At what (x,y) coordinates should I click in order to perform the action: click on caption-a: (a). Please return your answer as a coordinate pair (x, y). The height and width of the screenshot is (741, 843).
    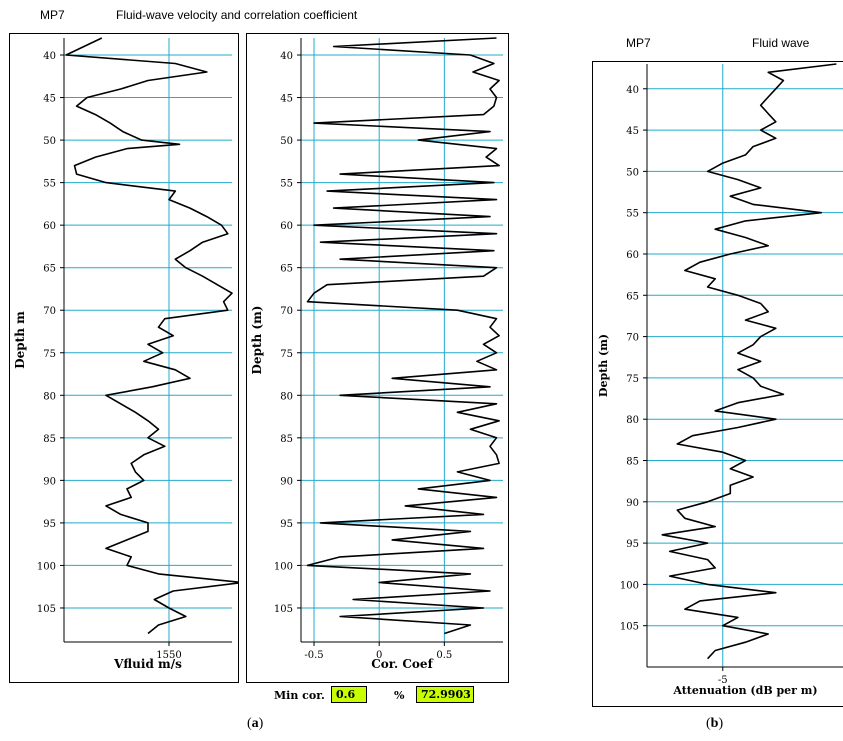
    Looking at the image, I should click on (255, 723).